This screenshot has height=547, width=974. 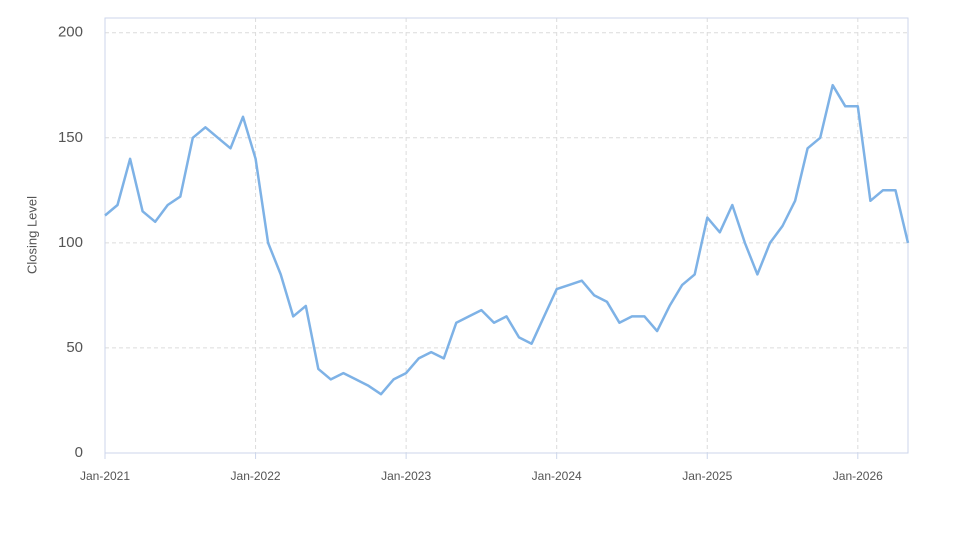 What do you see at coordinates (557, 476) in the screenshot?
I see `x-tick-label: Jan-2024` at bounding box center [557, 476].